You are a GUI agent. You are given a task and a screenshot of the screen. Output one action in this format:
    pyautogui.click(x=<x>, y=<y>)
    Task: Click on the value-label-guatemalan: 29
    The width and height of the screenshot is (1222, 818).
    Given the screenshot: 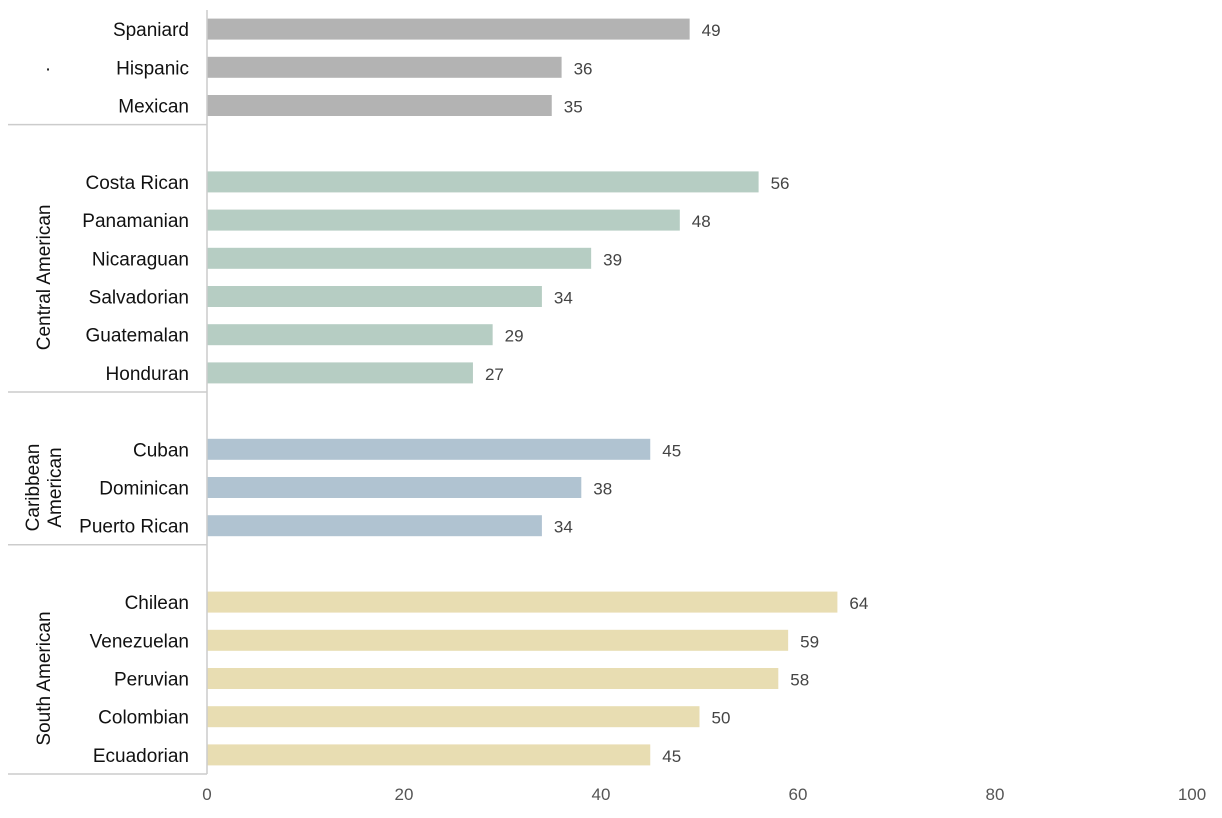 What is the action you would take?
    pyautogui.click(x=514, y=336)
    